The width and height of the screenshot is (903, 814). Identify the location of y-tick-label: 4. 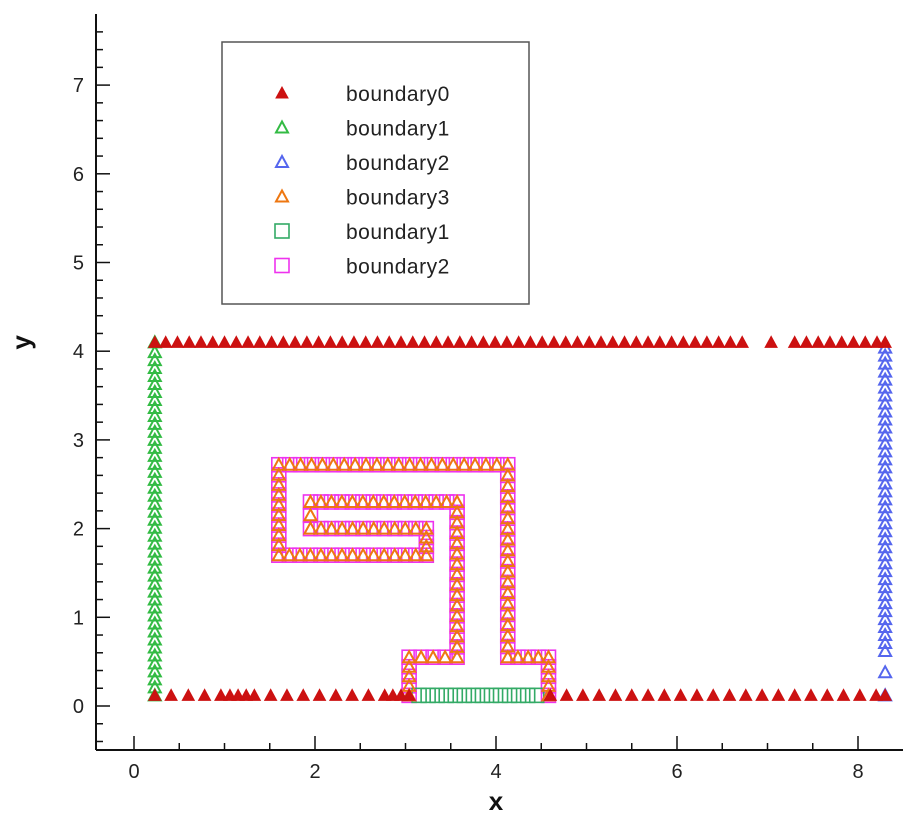
(78, 352).